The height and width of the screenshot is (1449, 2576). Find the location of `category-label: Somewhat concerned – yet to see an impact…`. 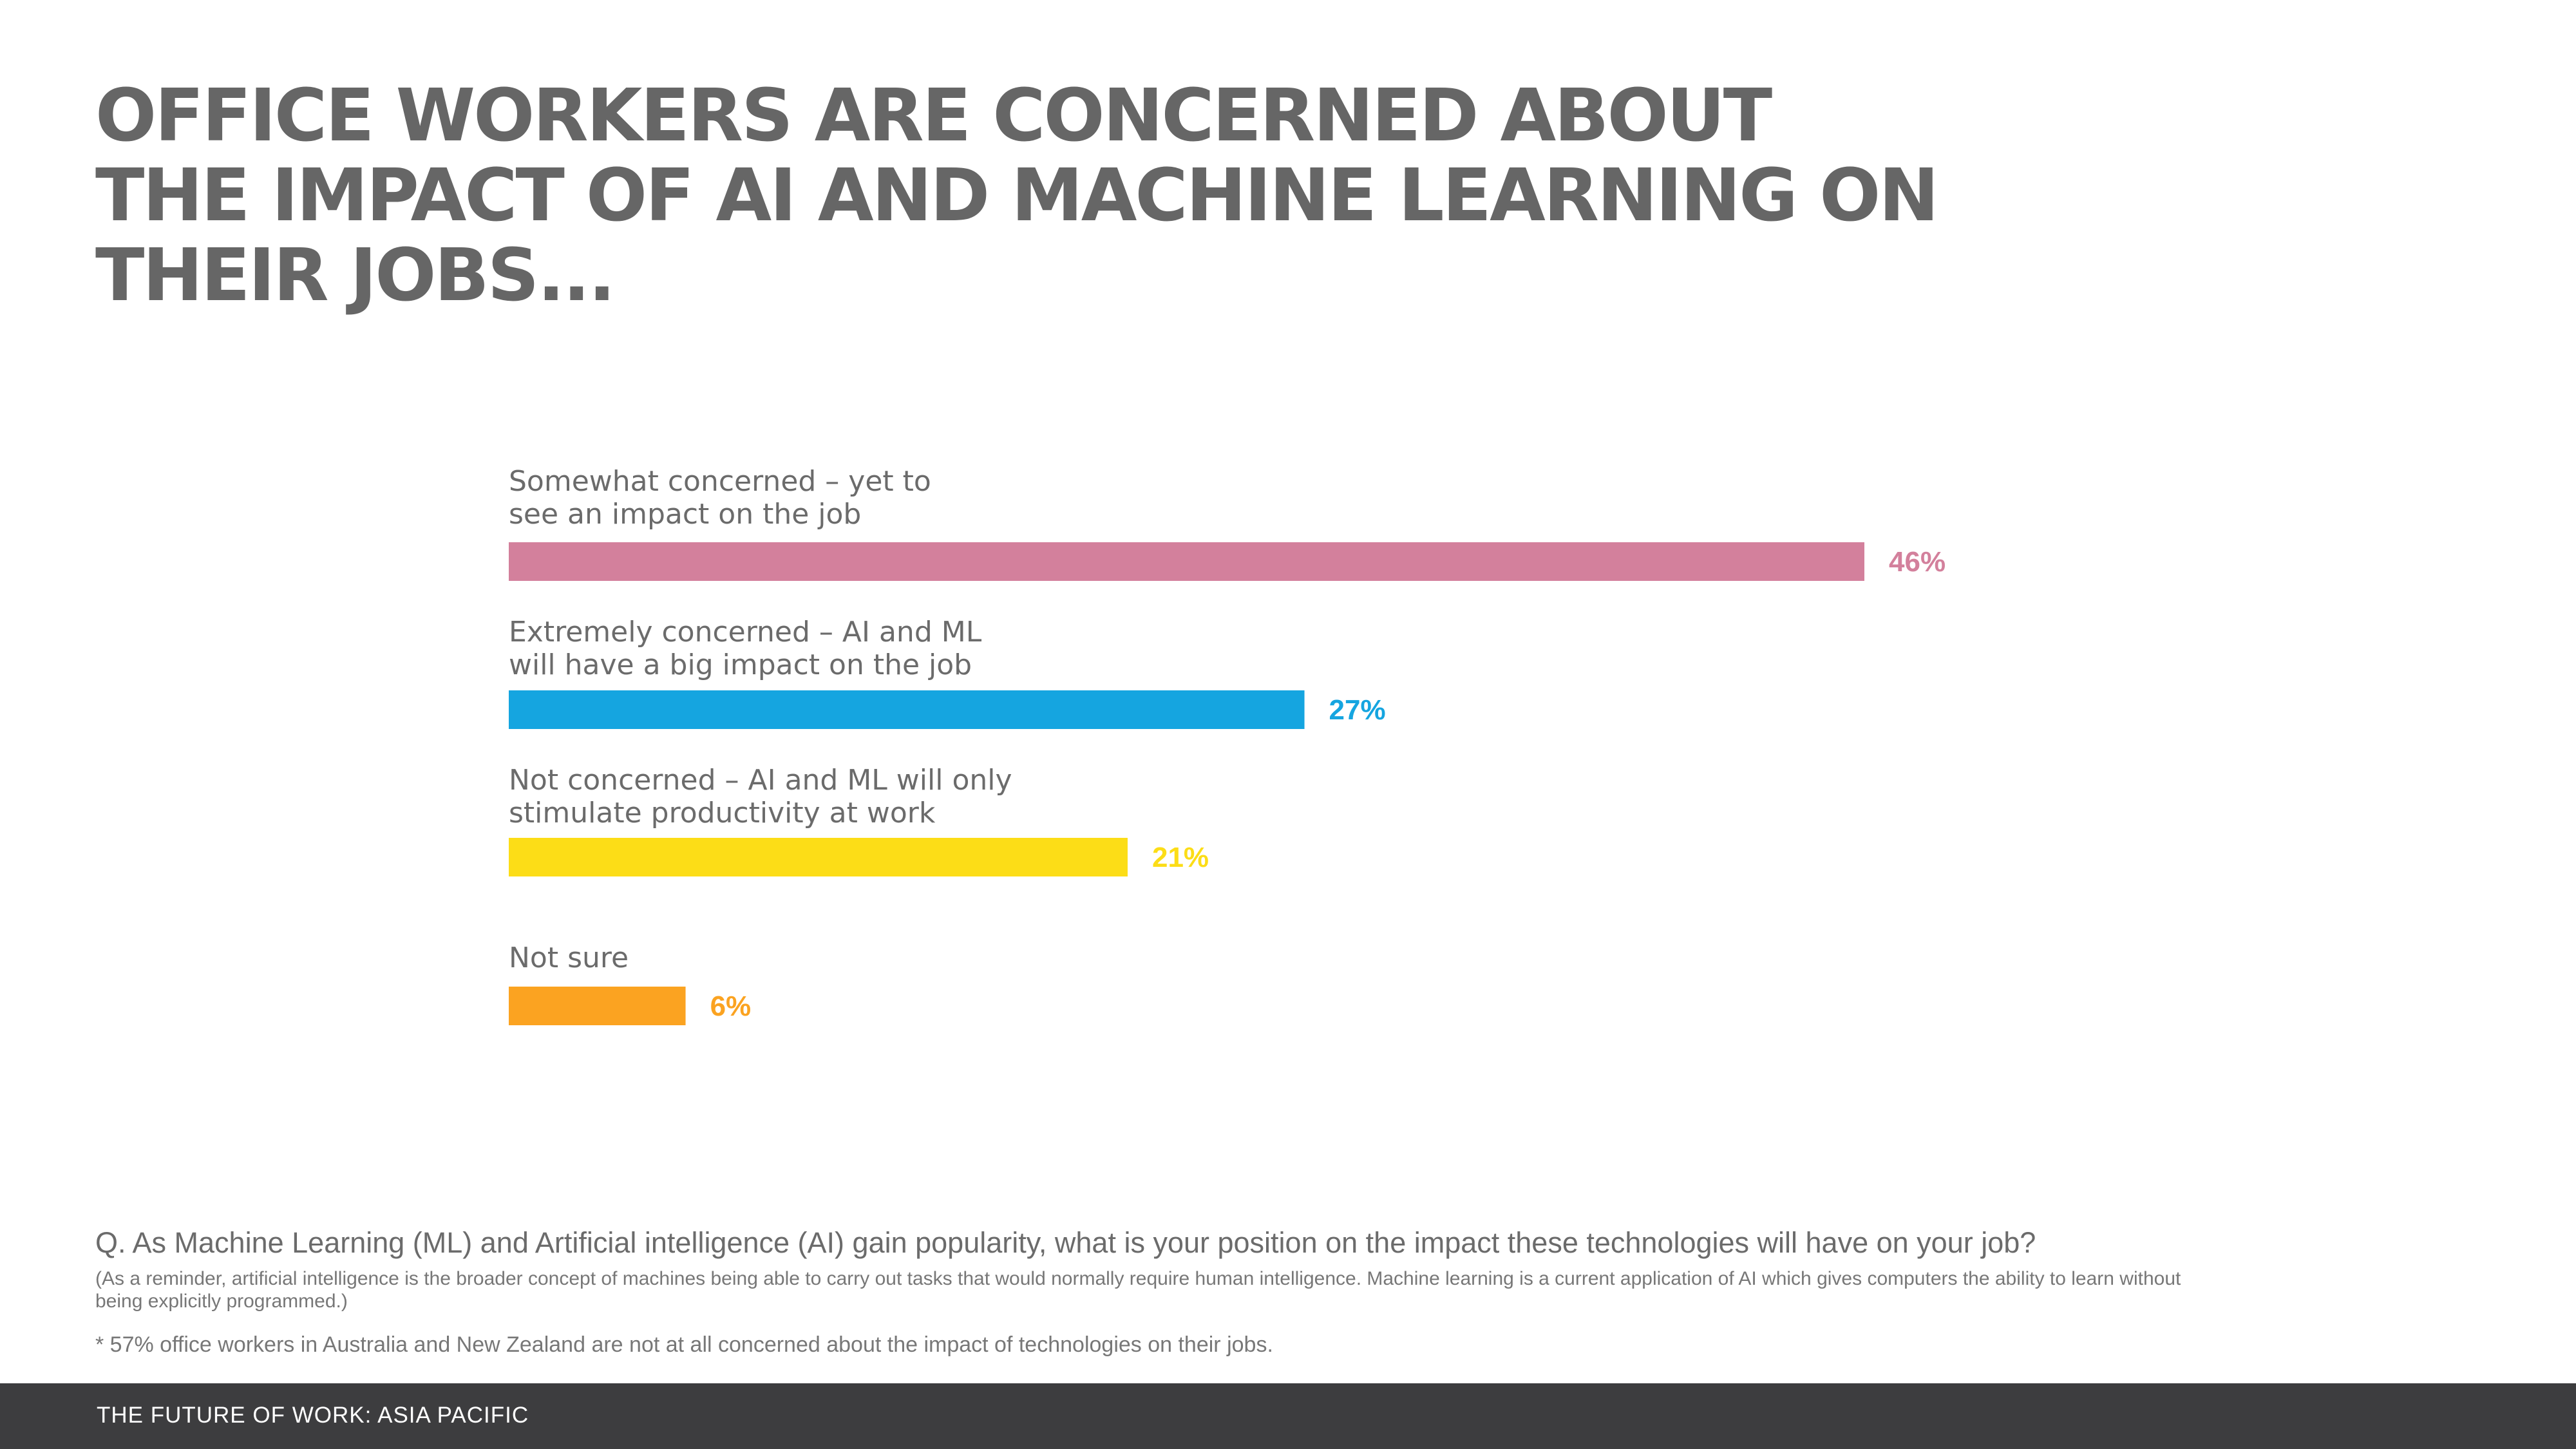

category-label: Somewhat concerned – yet to see an impact… is located at coordinates (720, 498).